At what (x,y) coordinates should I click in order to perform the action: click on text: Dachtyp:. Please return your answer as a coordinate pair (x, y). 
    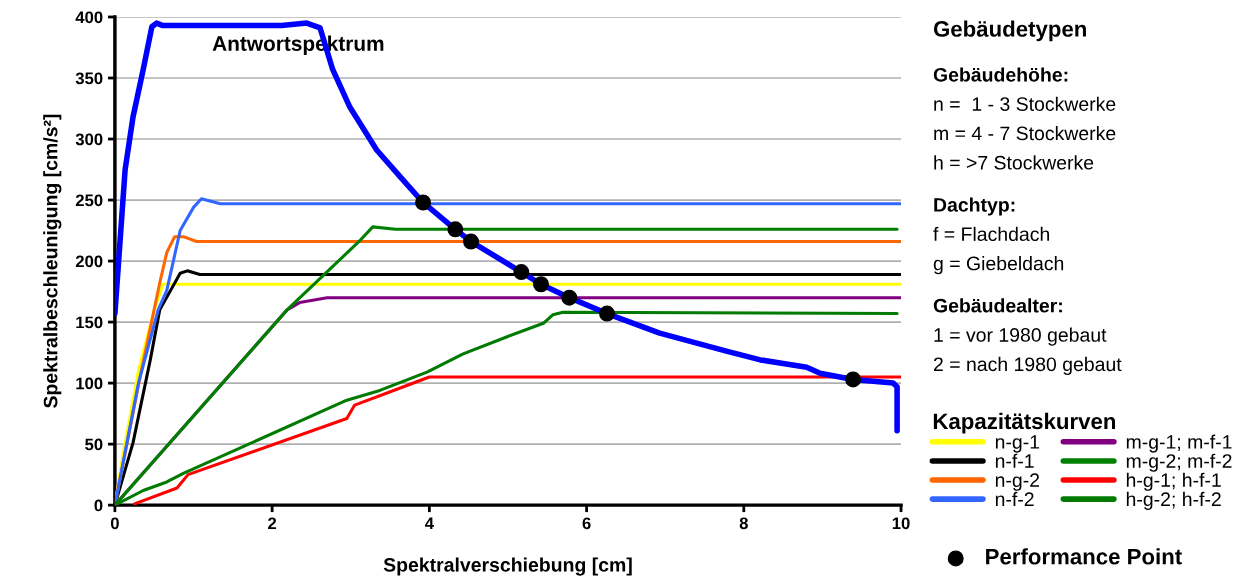
    Looking at the image, I should click on (974, 206).